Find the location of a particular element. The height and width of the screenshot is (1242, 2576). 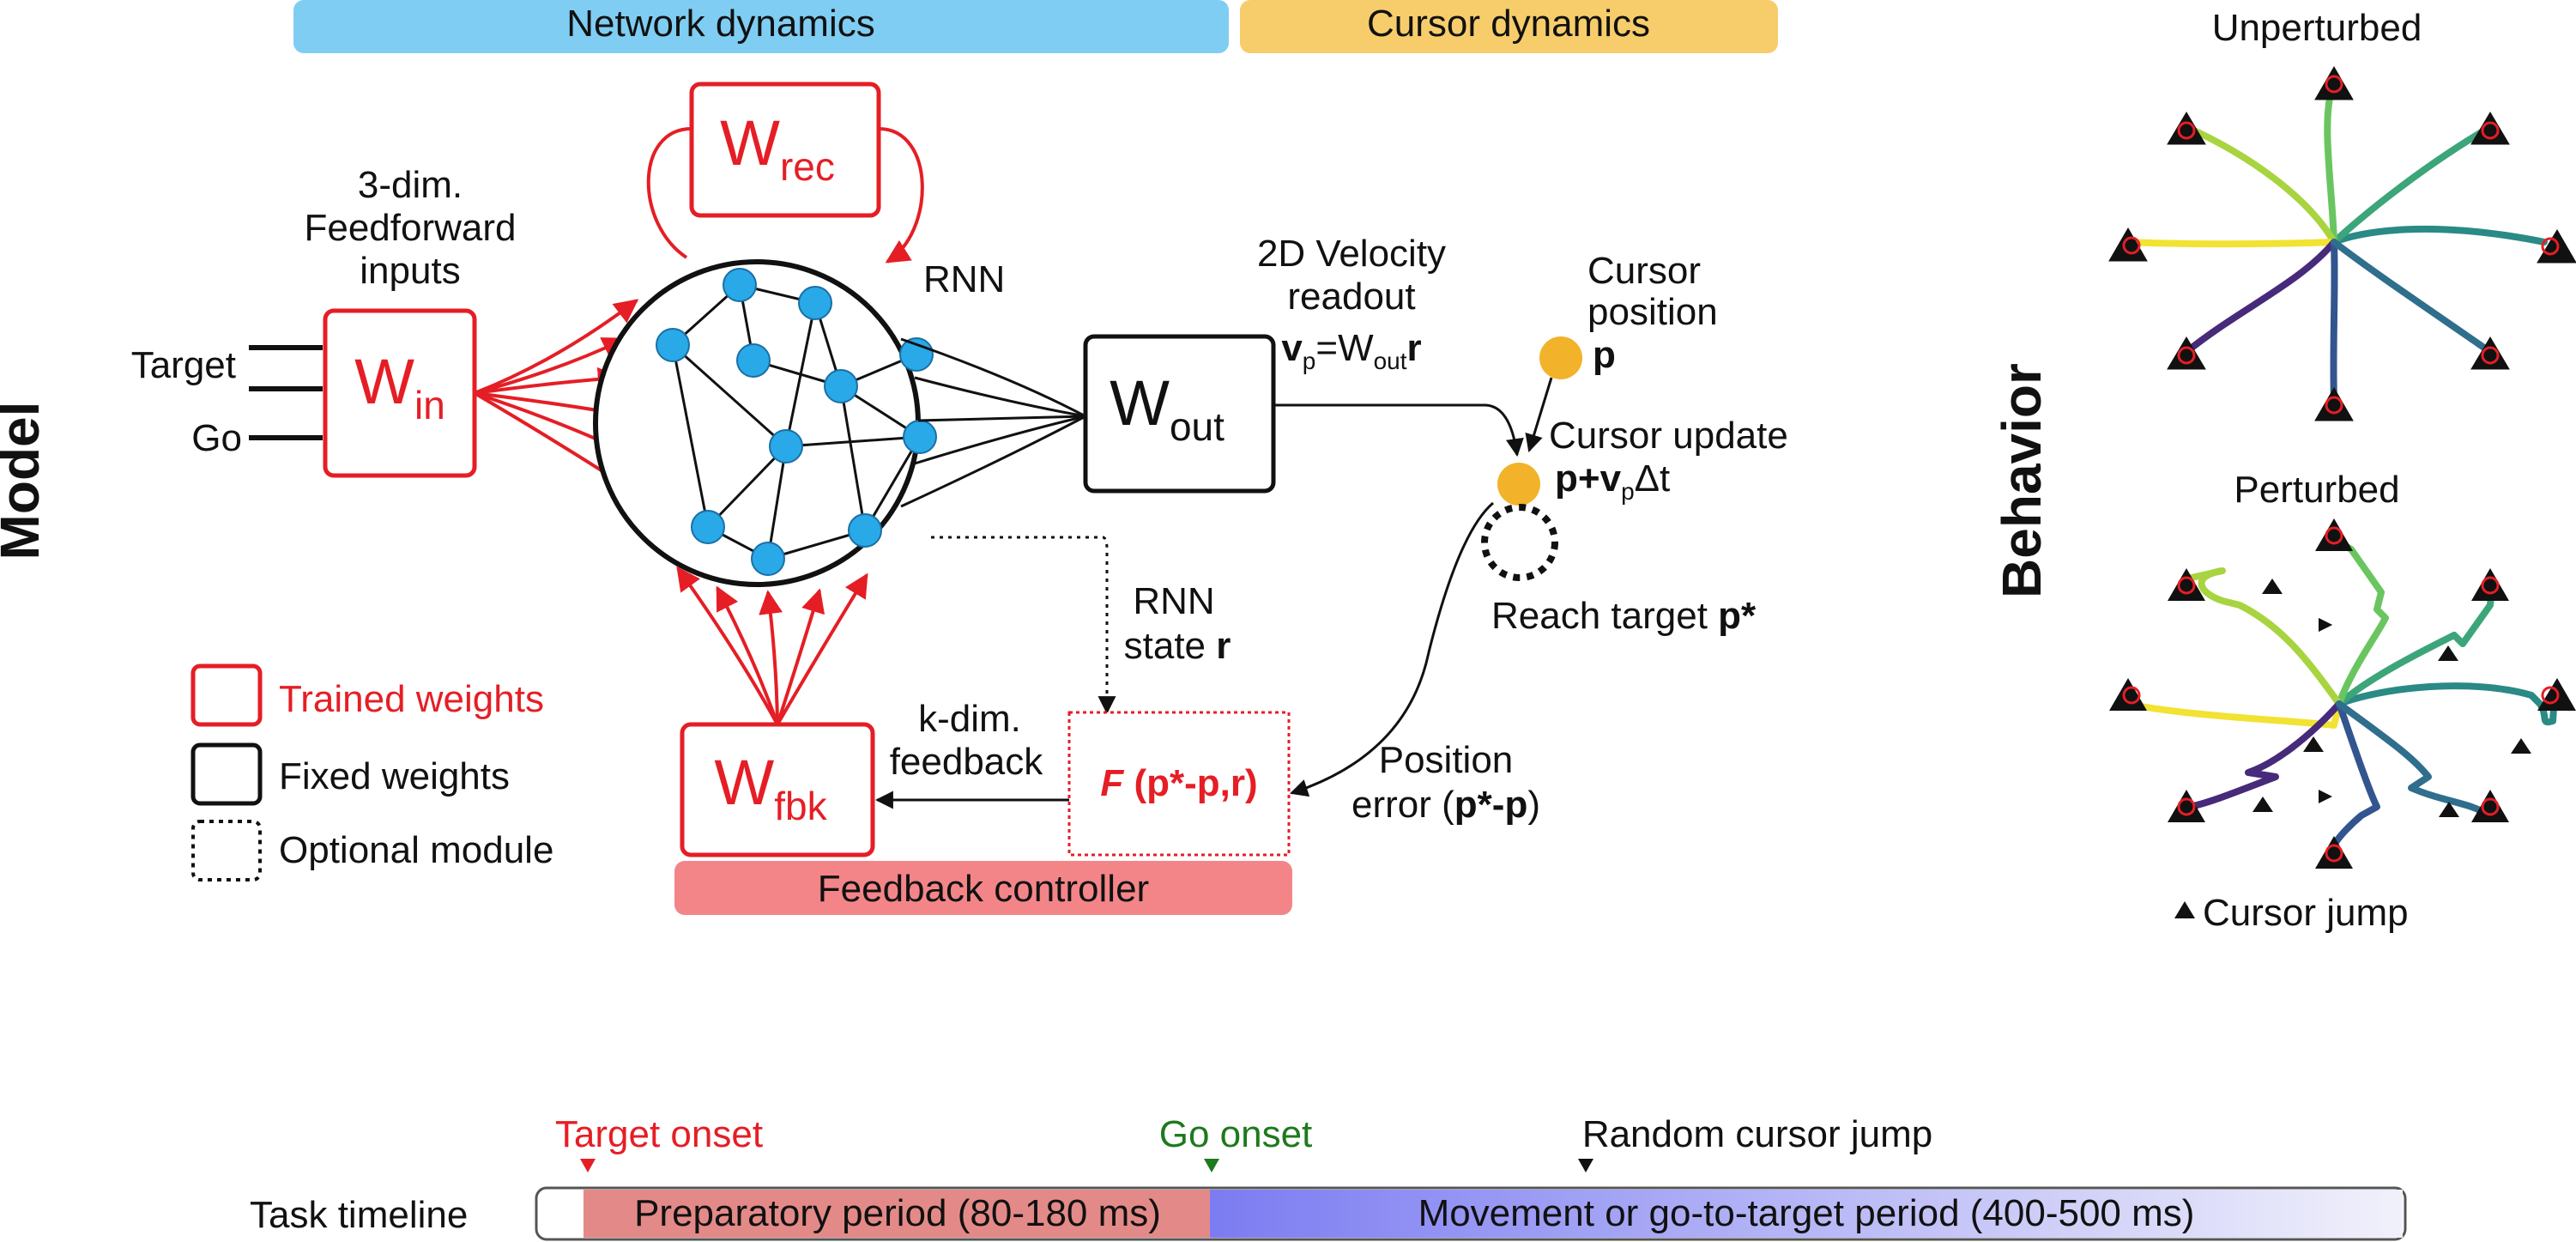

w-rec-loop-in is located at coordinates (669, 193).